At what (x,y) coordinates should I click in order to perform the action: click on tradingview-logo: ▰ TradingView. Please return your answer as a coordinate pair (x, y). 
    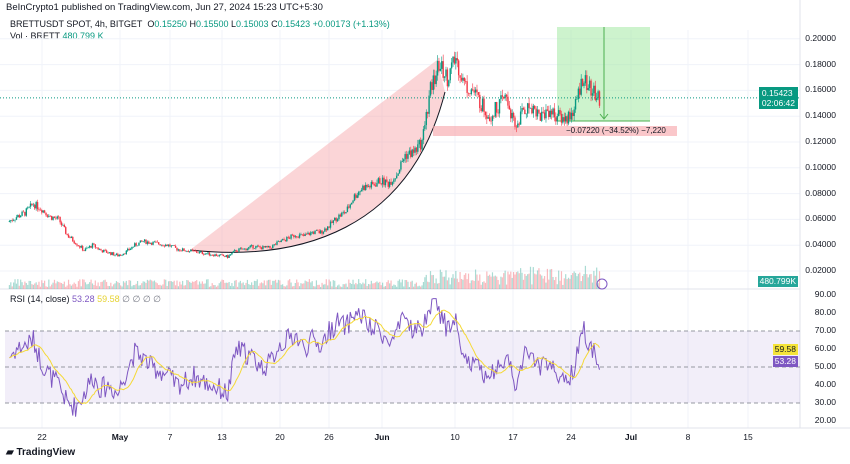
    Looking at the image, I should click on (40, 452).